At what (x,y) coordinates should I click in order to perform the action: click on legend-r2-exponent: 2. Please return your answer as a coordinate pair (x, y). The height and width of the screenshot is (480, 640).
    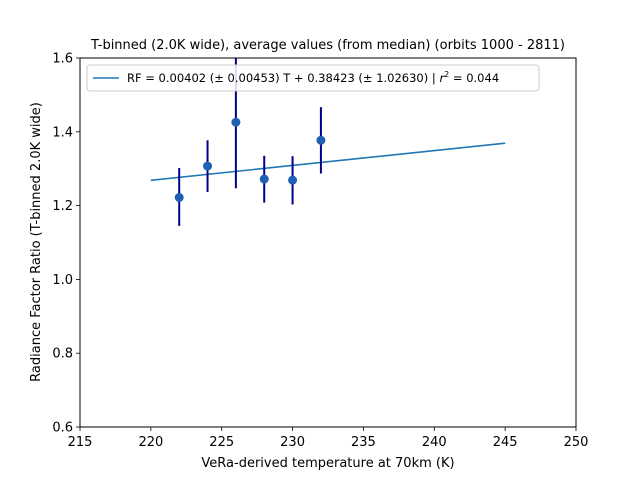
    Looking at the image, I should click on (446, 74).